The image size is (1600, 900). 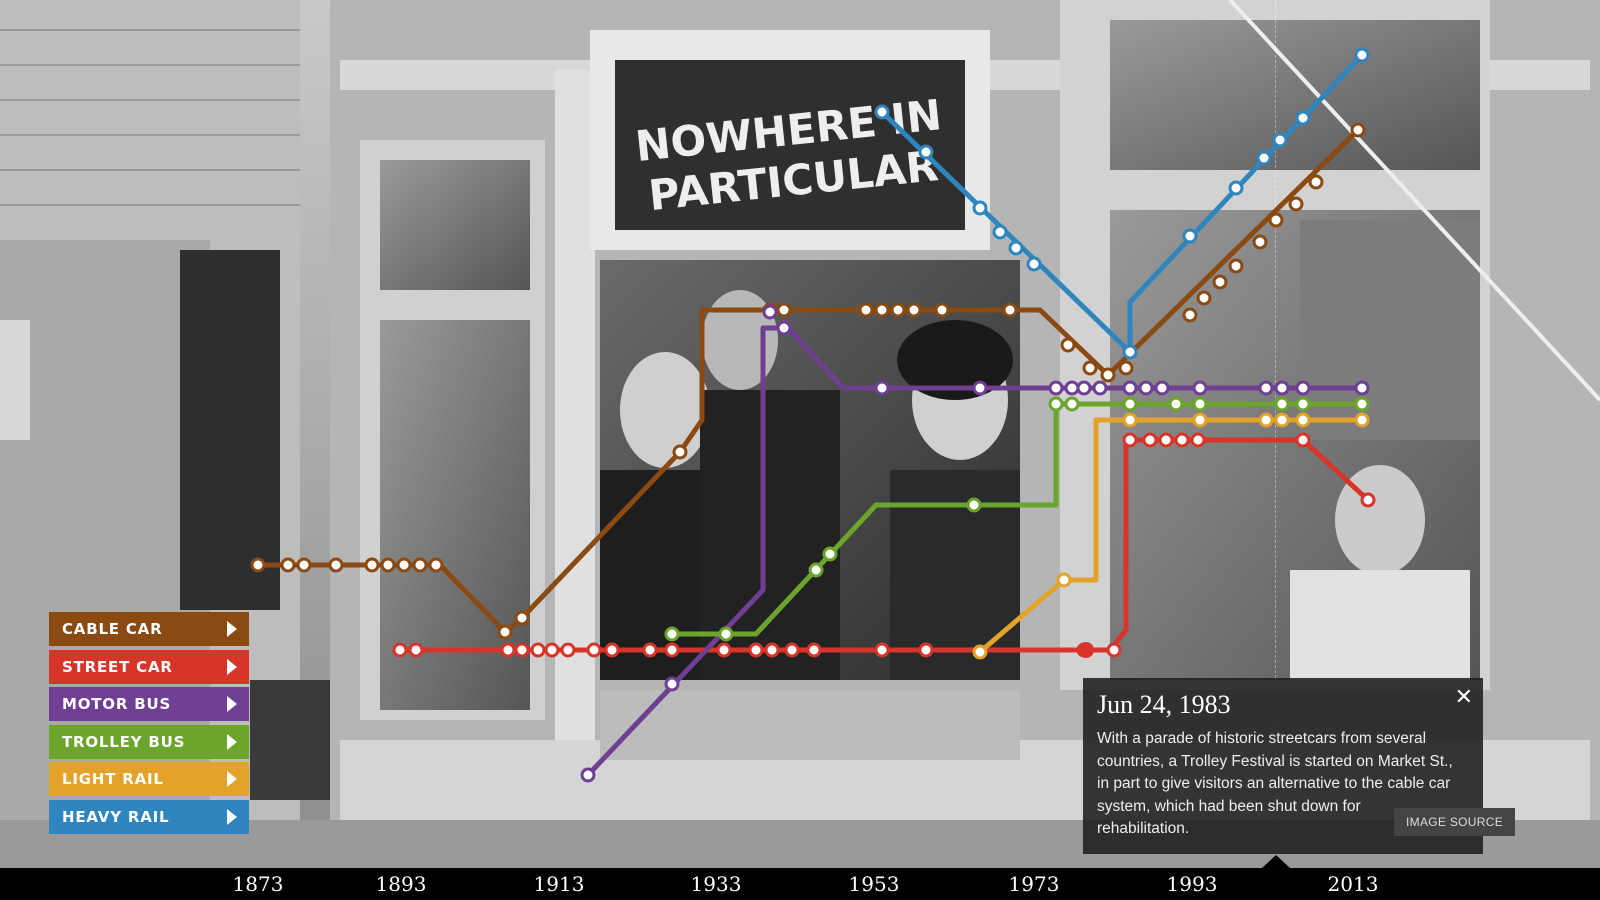 What do you see at coordinates (1454, 822) in the screenshot?
I see `image-source-button: IMAGE SOURCE` at bounding box center [1454, 822].